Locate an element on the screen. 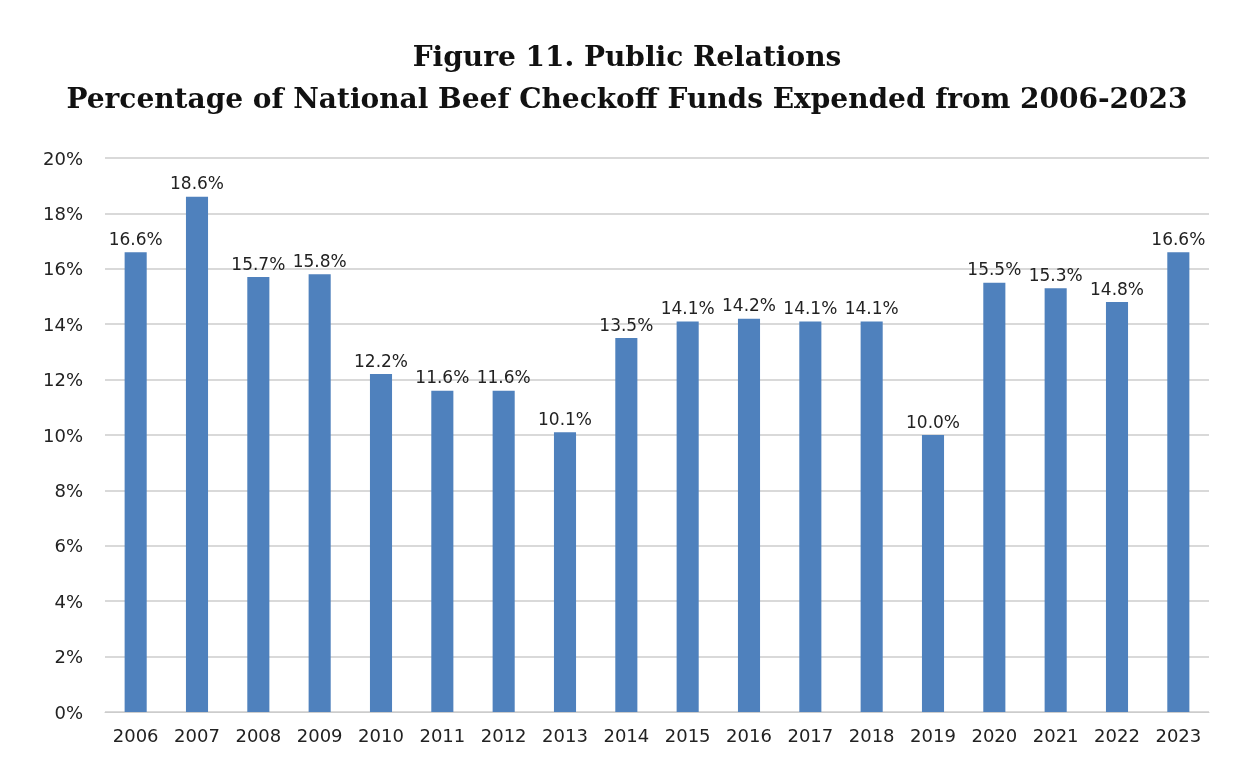 This screenshot has height=774, width=1254. x-tick-label: 2022 is located at coordinates (1117, 735).